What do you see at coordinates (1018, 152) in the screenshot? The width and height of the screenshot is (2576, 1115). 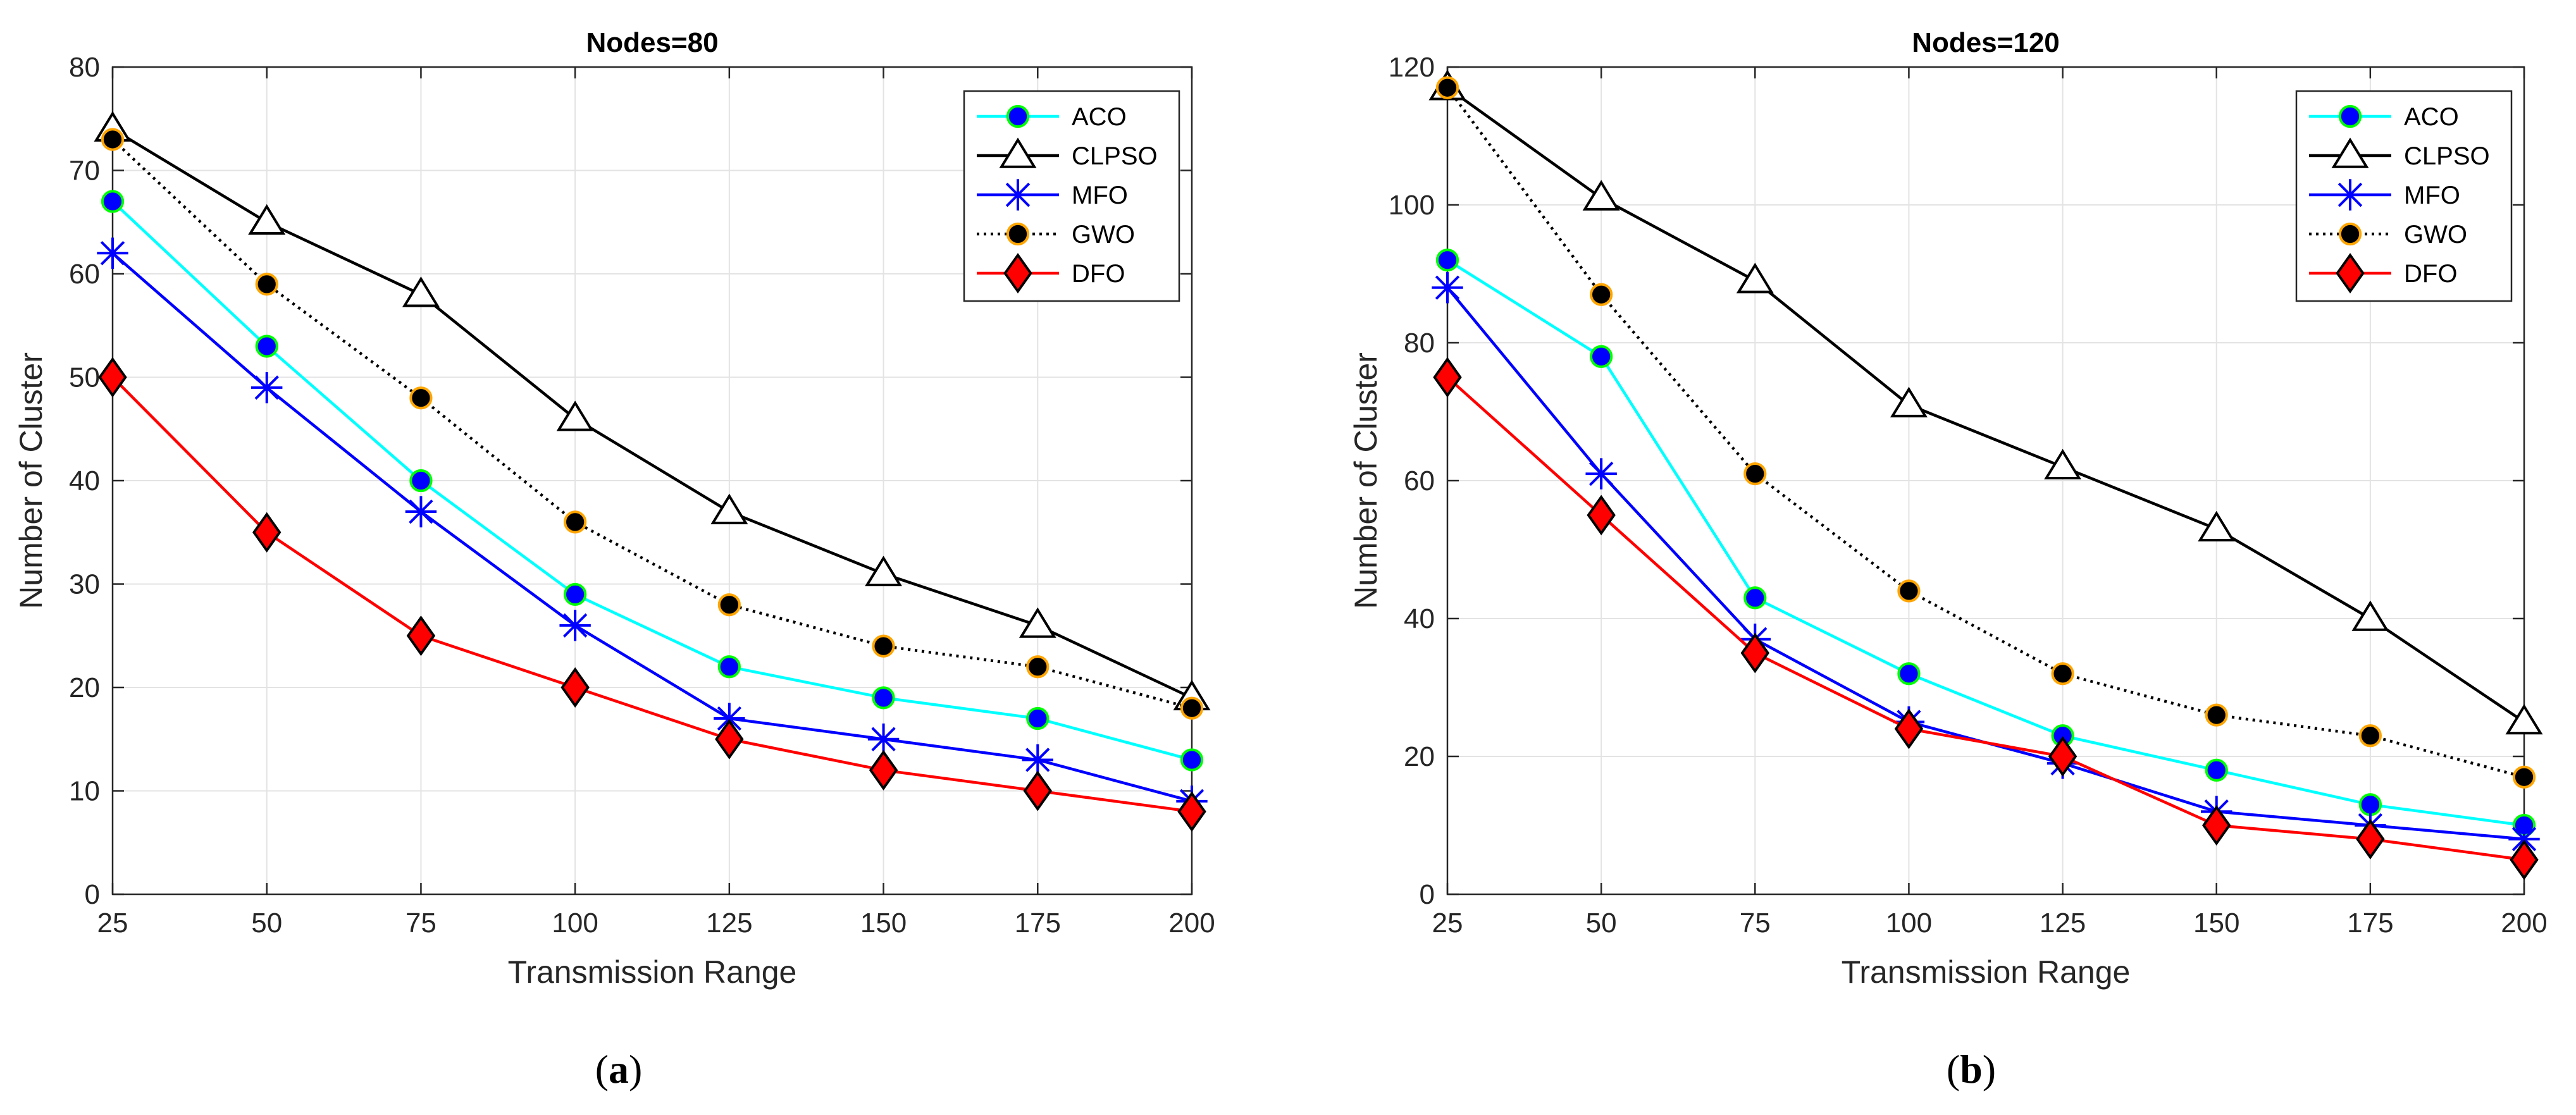 I see `legend-marker-clpso` at bounding box center [1018, 152].